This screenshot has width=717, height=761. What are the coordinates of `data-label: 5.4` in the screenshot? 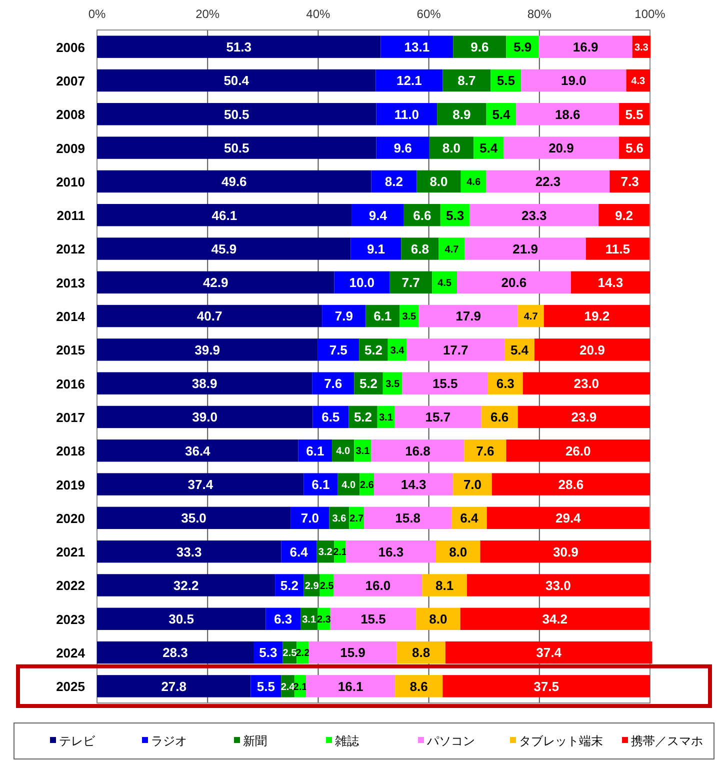 It's located at (502, 114).